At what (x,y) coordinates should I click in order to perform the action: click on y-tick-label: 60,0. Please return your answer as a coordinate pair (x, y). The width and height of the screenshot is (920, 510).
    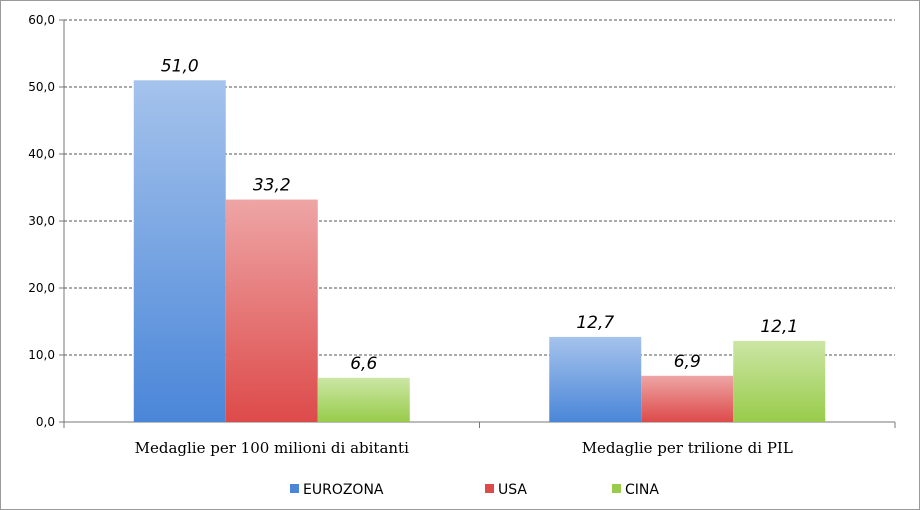
    Looking at the image, I should click on (41, 20).